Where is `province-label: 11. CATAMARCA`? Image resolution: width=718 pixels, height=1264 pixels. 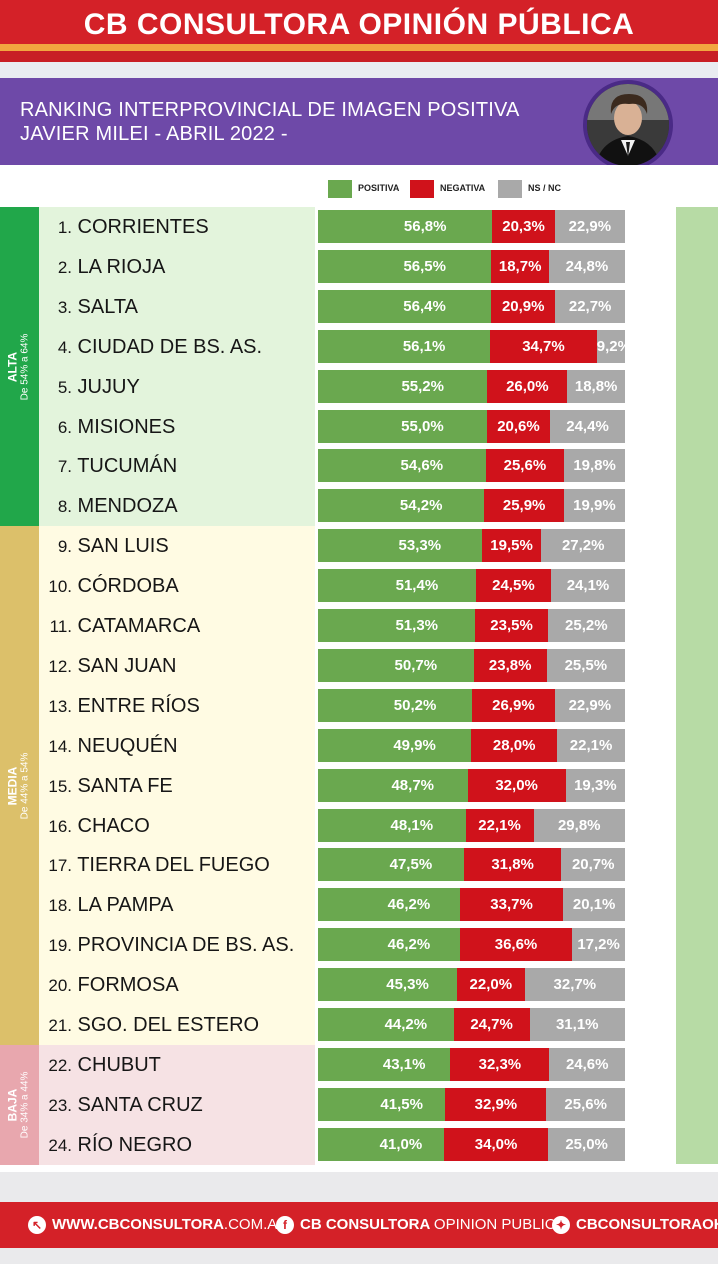 province-label: 11. CATAMARCA is located at coordinates (178, 626).